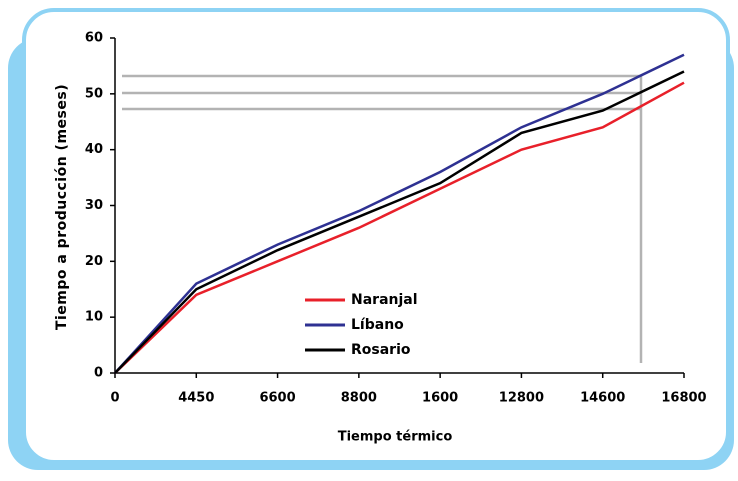 The image size is (738, 481). I want to click on x-tick-label: 1600, so click(440, 398).